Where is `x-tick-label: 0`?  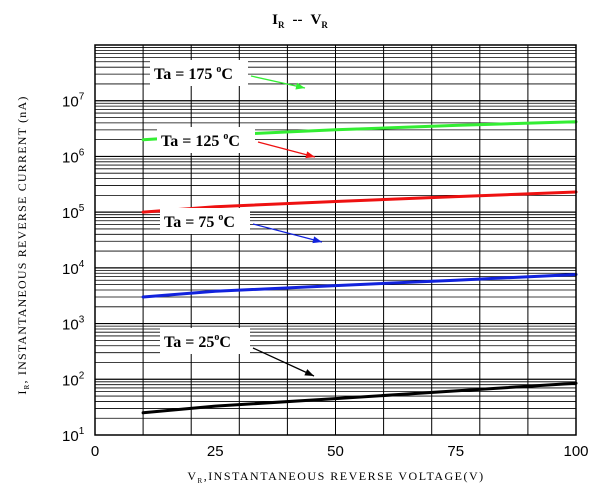
x-tick-label: 0 is located at coordinates (95, 451).